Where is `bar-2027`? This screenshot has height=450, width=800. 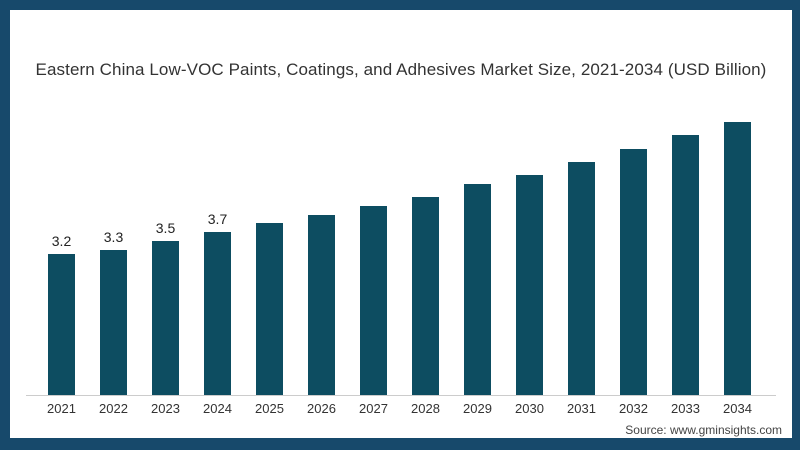 bar-2027 is located at coordinates (373, 300).